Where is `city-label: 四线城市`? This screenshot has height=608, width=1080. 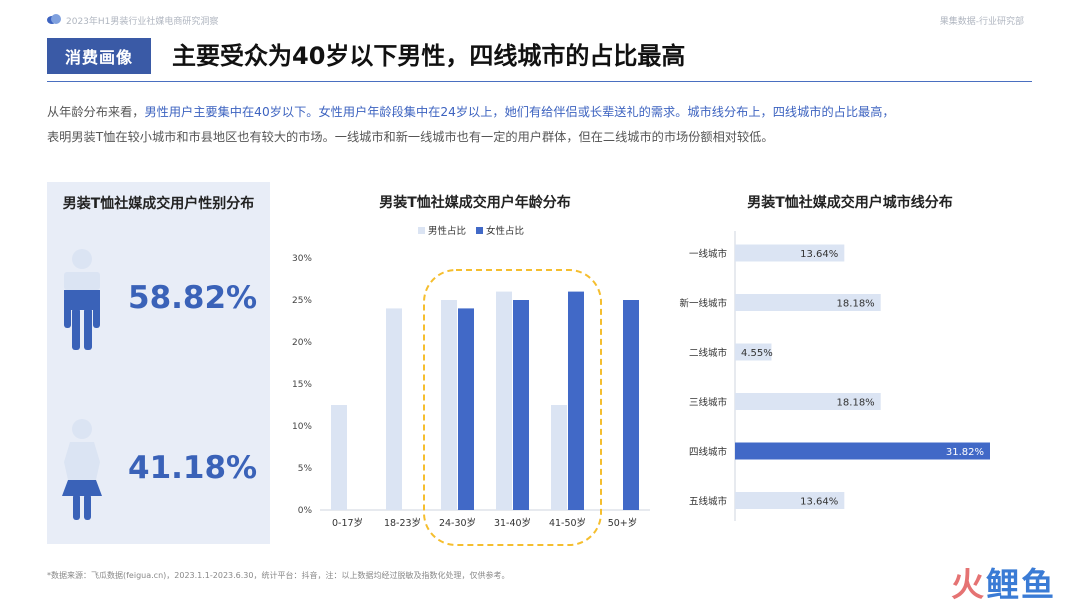 city-label: 四线城市 is located at coordinates (708, 452).